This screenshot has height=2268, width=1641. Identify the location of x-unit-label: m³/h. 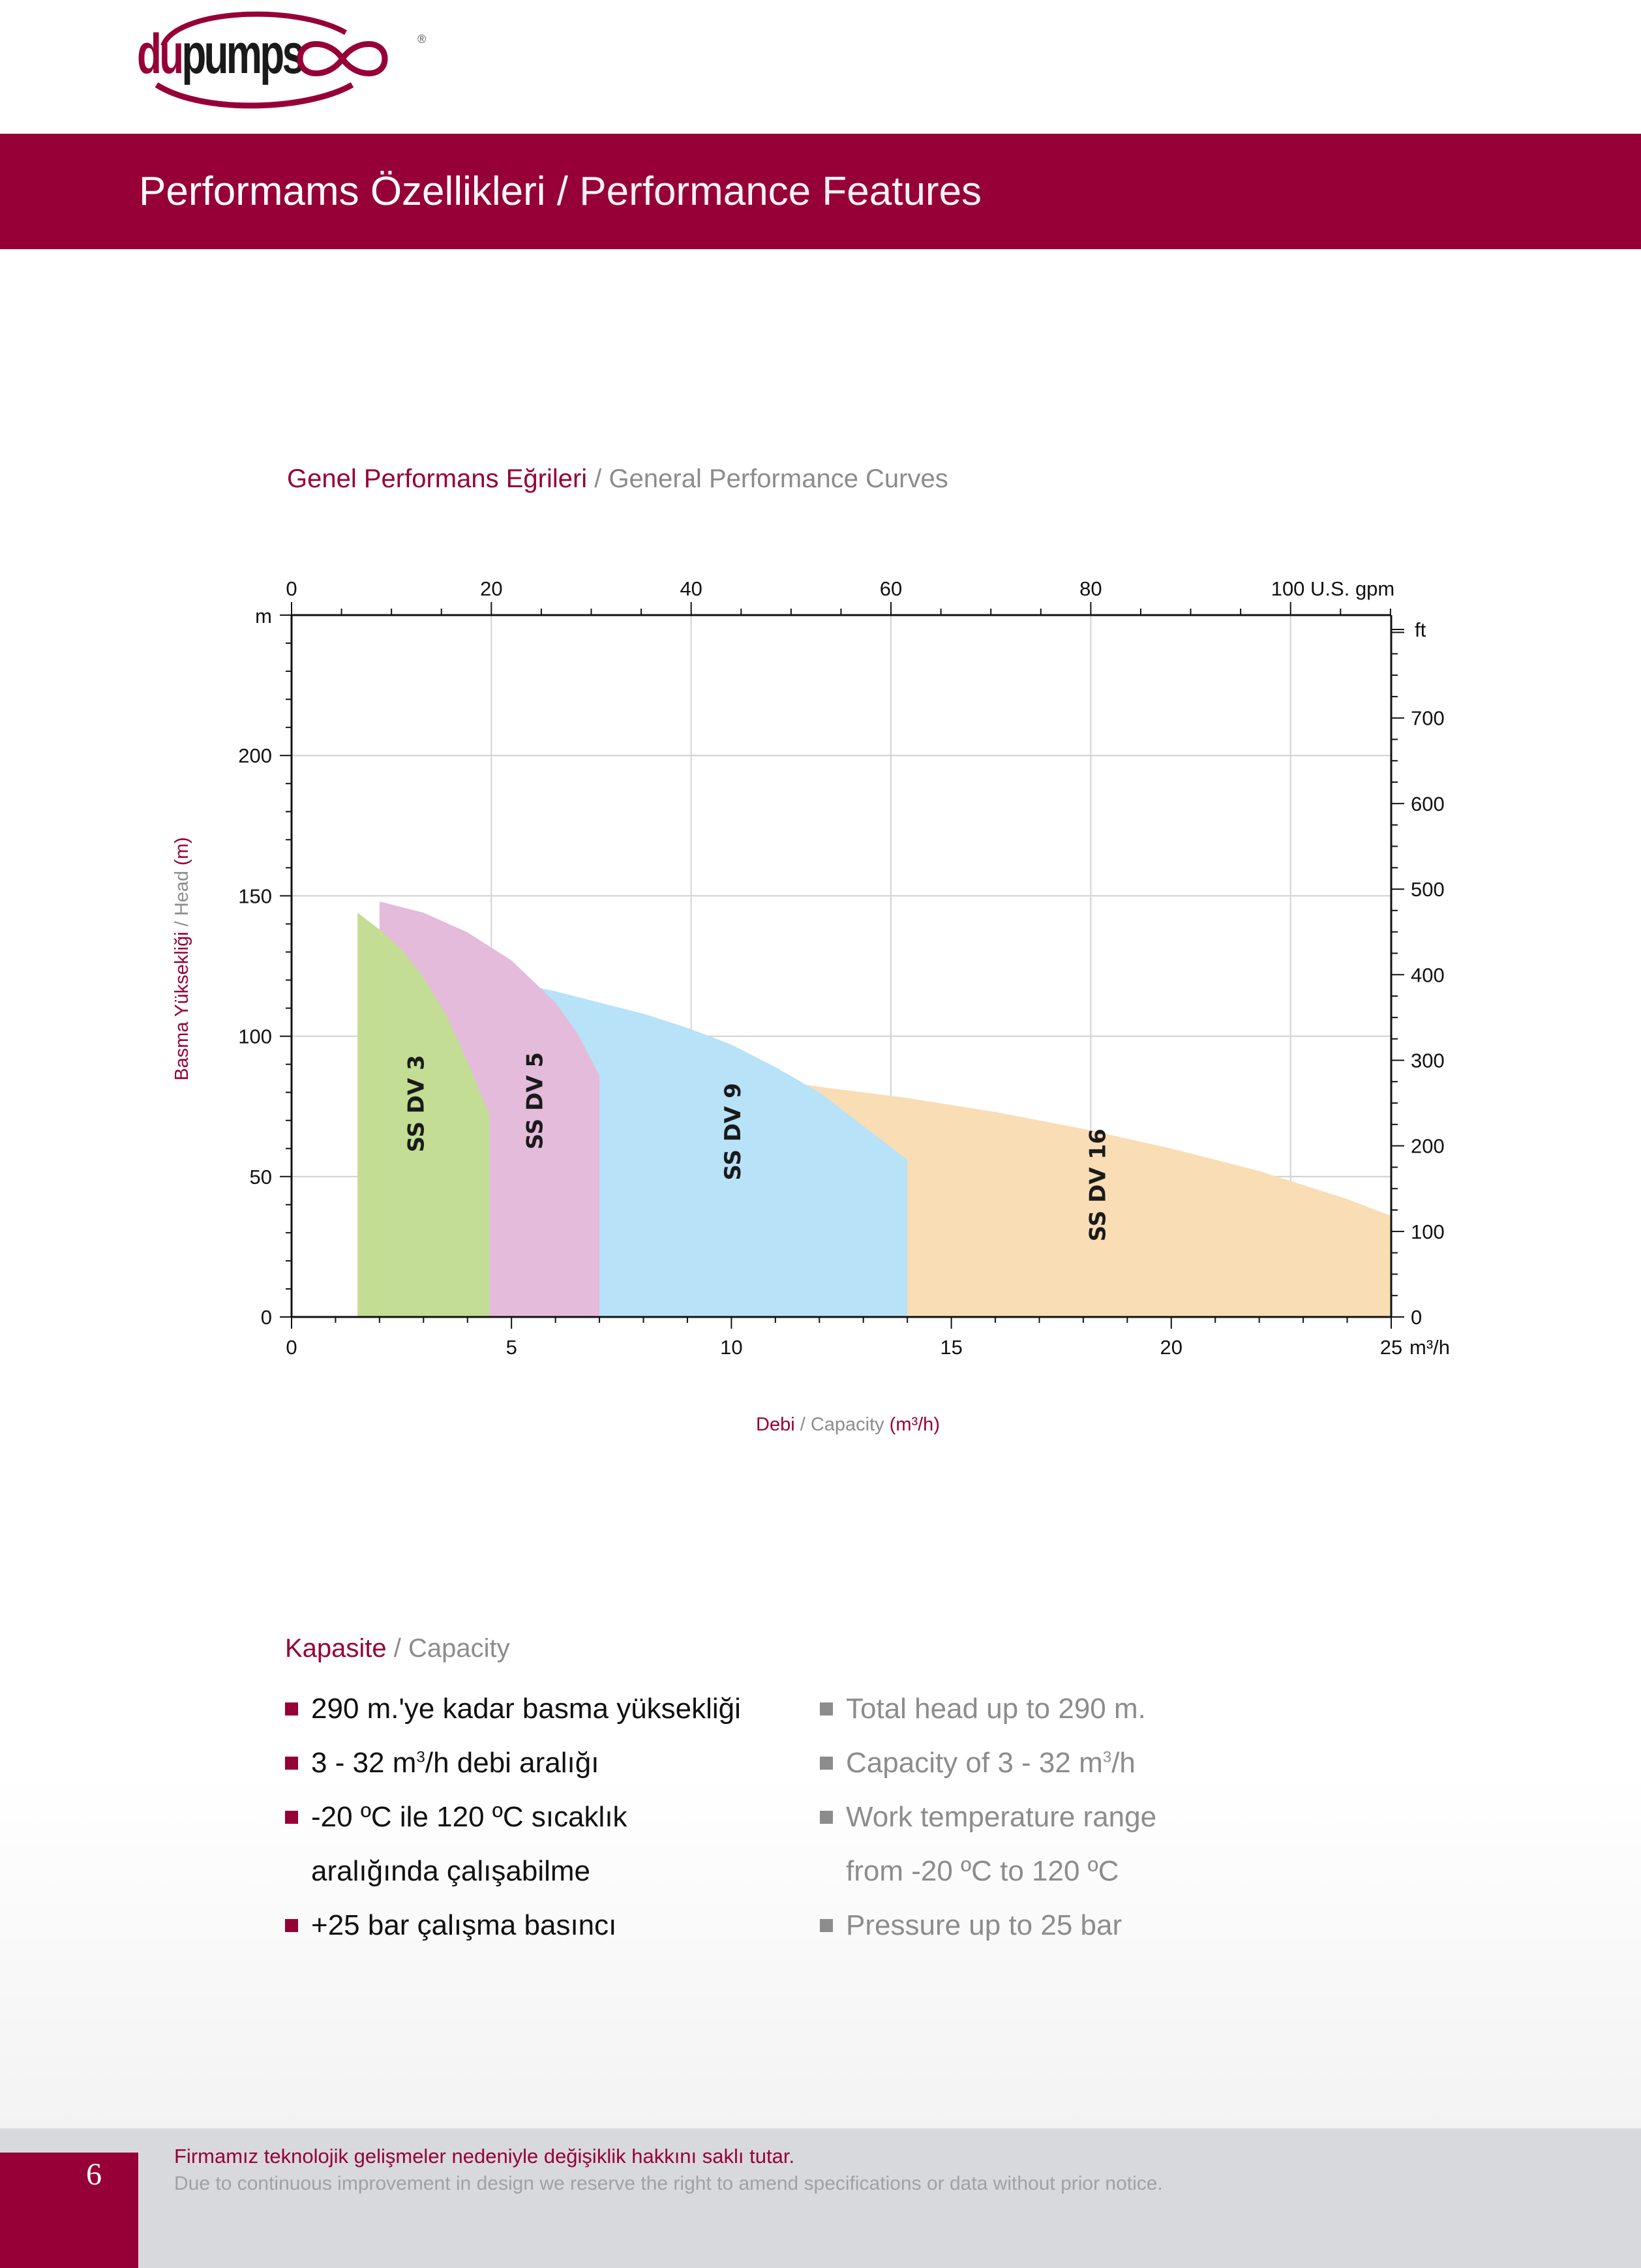
(1429, 1347).